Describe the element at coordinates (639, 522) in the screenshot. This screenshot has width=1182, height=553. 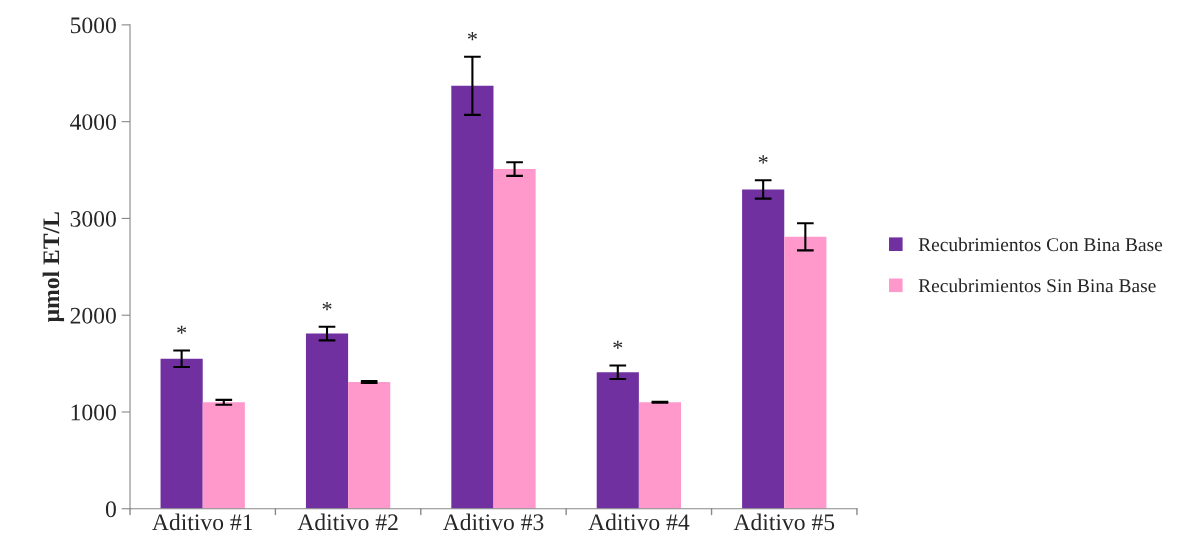
I see `x-tick-label: Aditivo #4` at that location.